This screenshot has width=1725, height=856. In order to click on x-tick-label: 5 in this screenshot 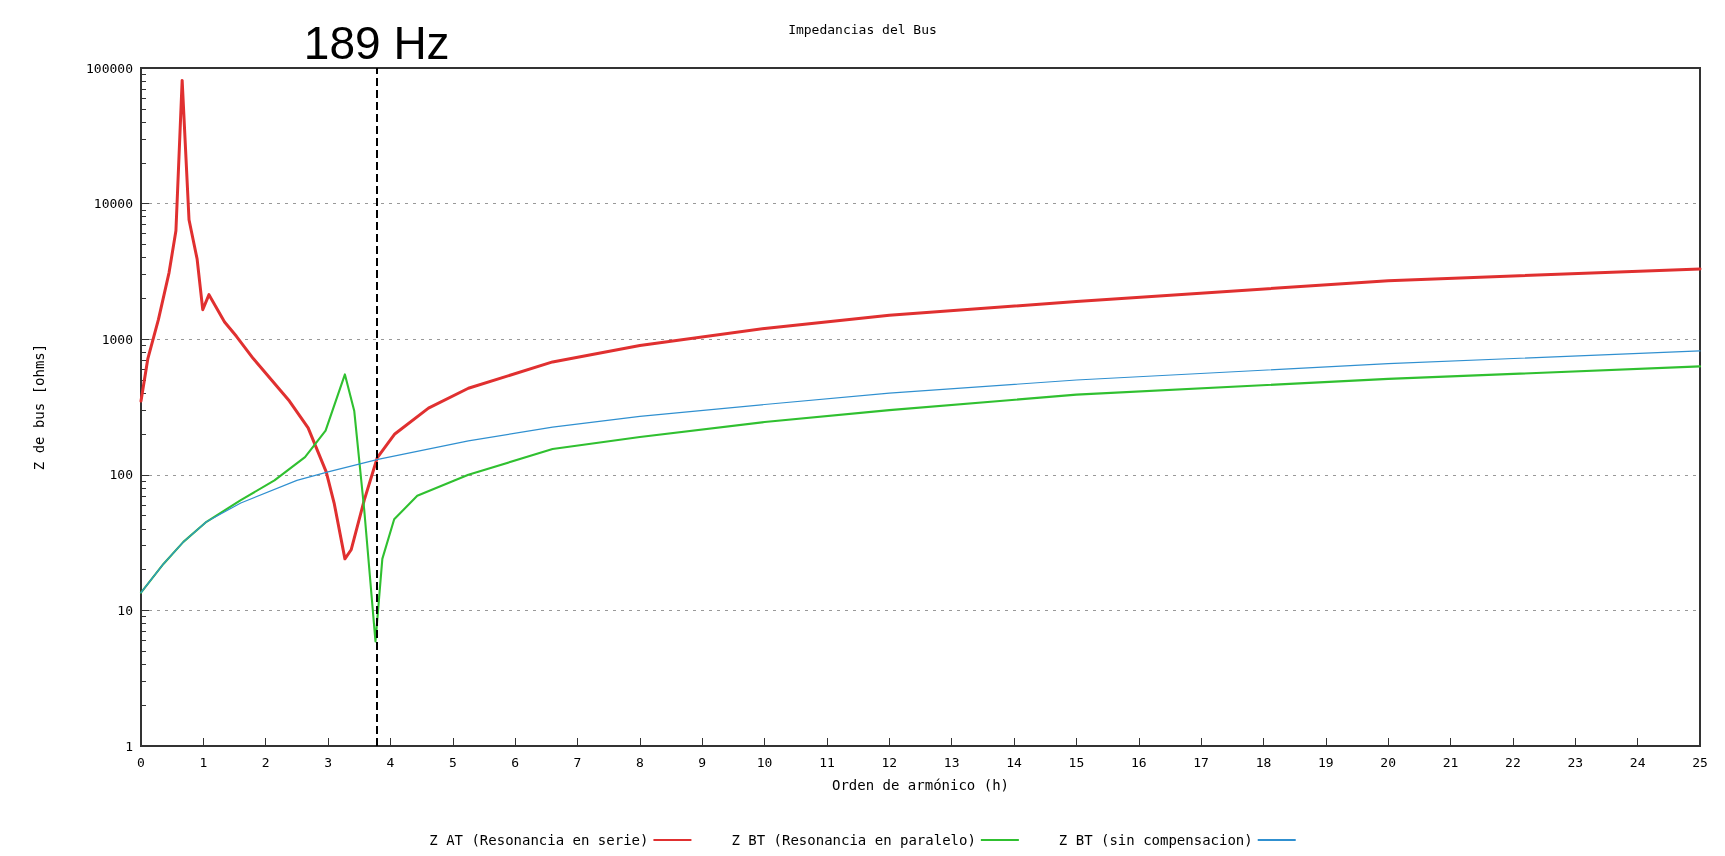, I will do `click(452, 762)`.